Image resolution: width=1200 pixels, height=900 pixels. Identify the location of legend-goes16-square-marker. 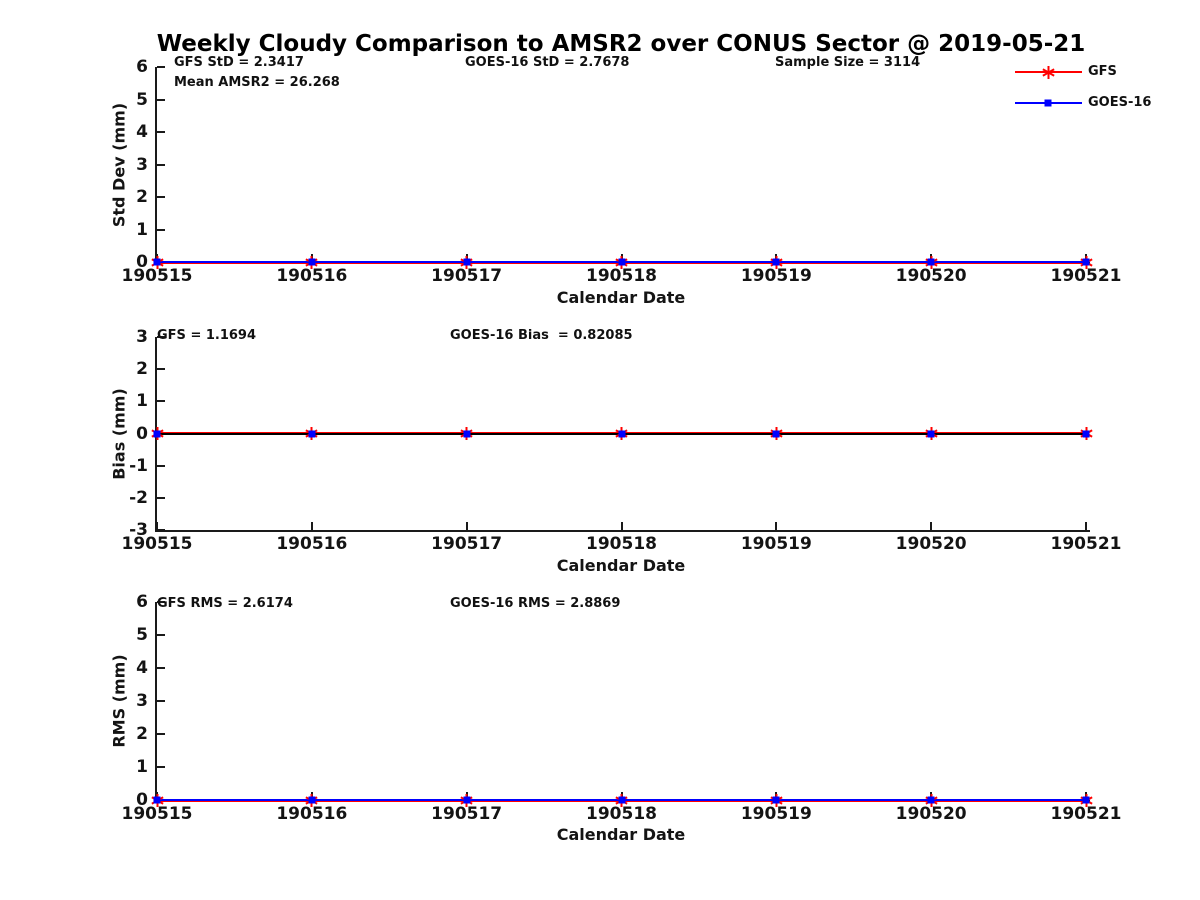
(1048, 103).